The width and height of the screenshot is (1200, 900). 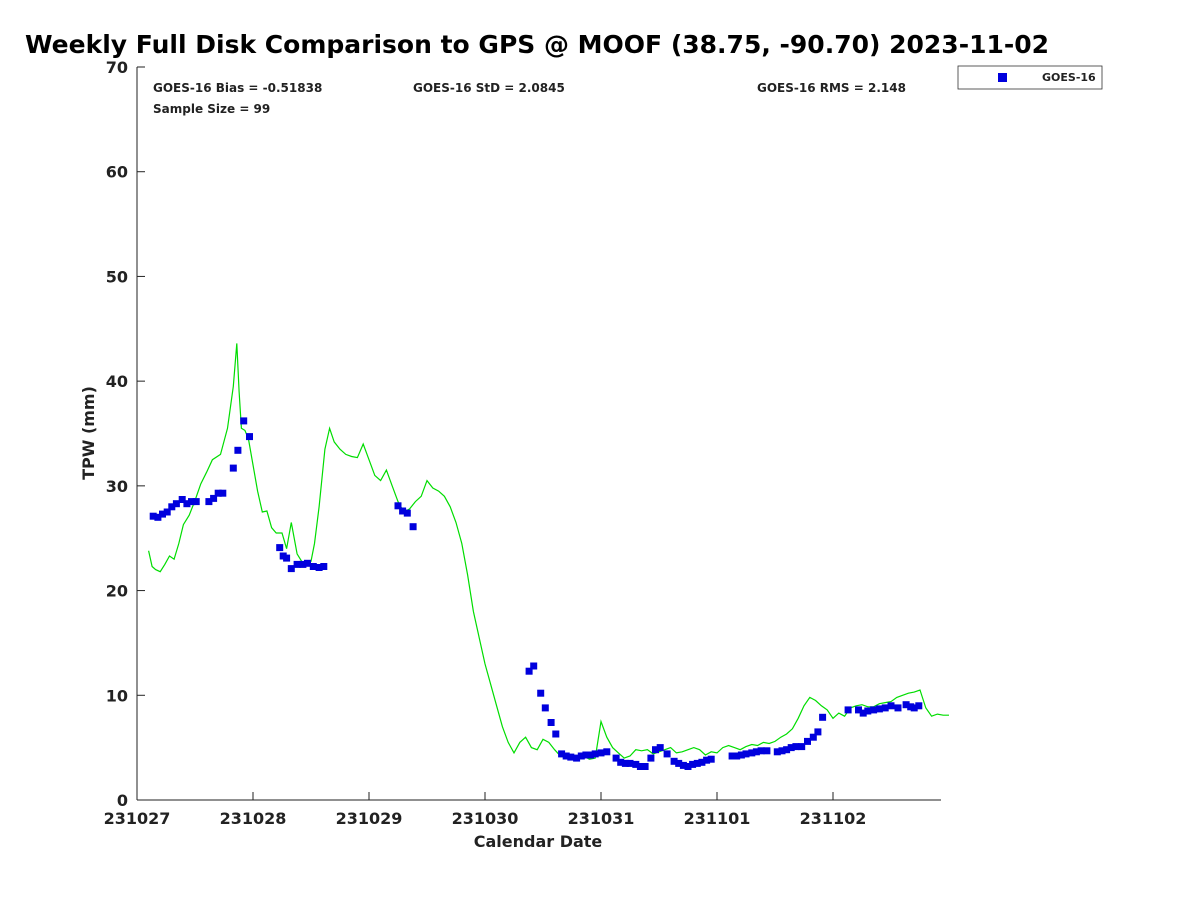 What do you see at coordinates (833, 818) in the screenshot?
I see `x-tick-label: 231102` at bounding box center [833, 818].